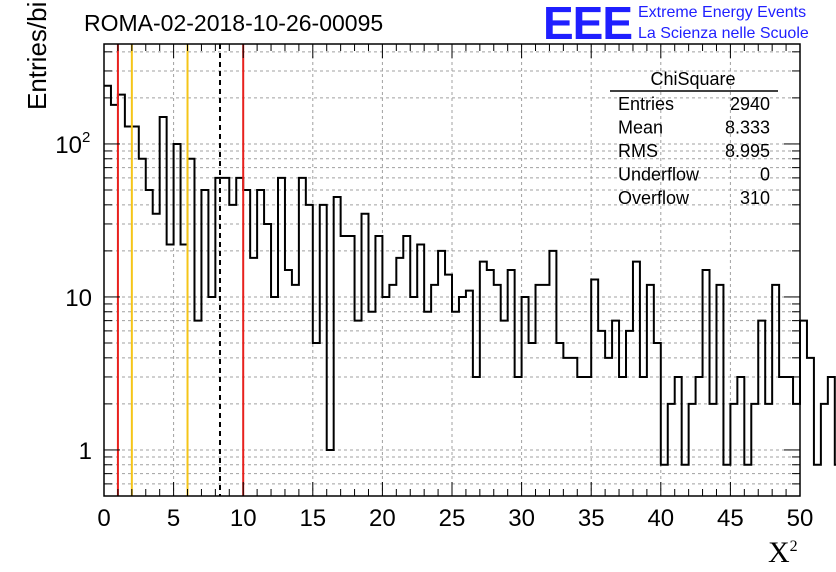 This screenshot has width=836, height=572. What do you see at coordinates (173, 518) in the screenshot?
I see `x-tick-label: 5` at bounding box center [173, 518].